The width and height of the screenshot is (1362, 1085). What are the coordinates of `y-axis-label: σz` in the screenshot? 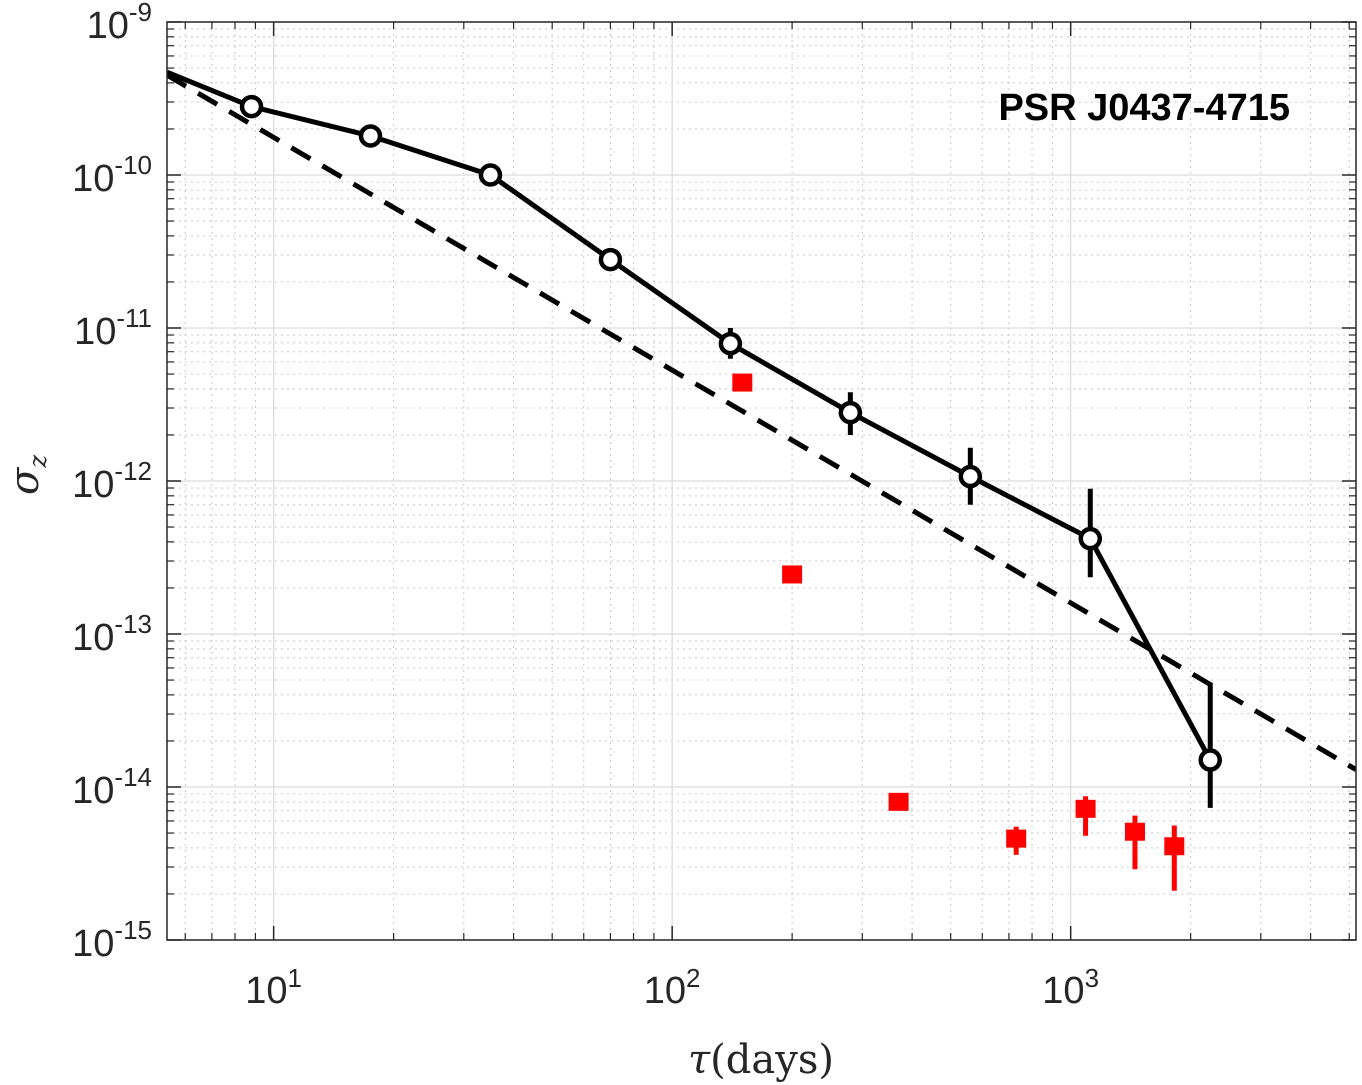 It's located at (27, 475).